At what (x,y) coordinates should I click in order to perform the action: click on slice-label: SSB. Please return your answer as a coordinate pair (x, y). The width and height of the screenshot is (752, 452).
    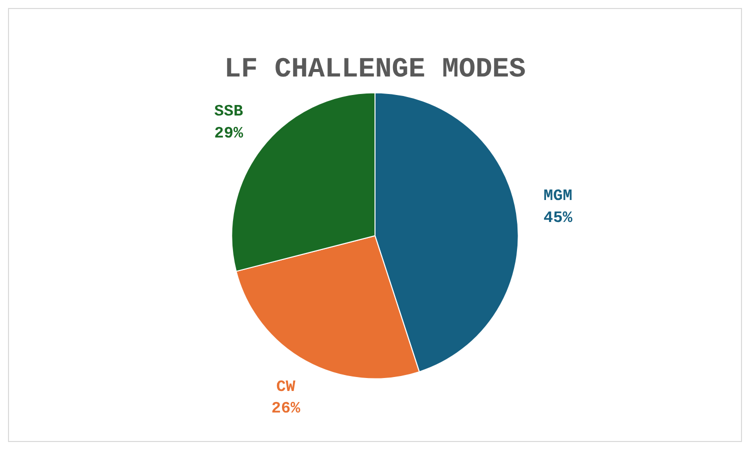
    Looking at the image, I should click on (229, 111).